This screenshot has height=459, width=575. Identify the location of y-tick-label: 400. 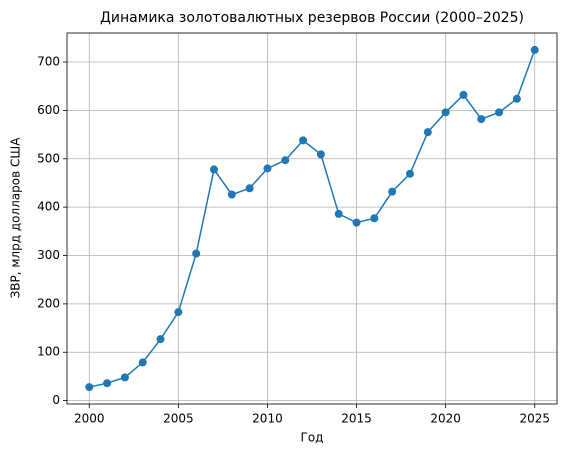
(48, 207).